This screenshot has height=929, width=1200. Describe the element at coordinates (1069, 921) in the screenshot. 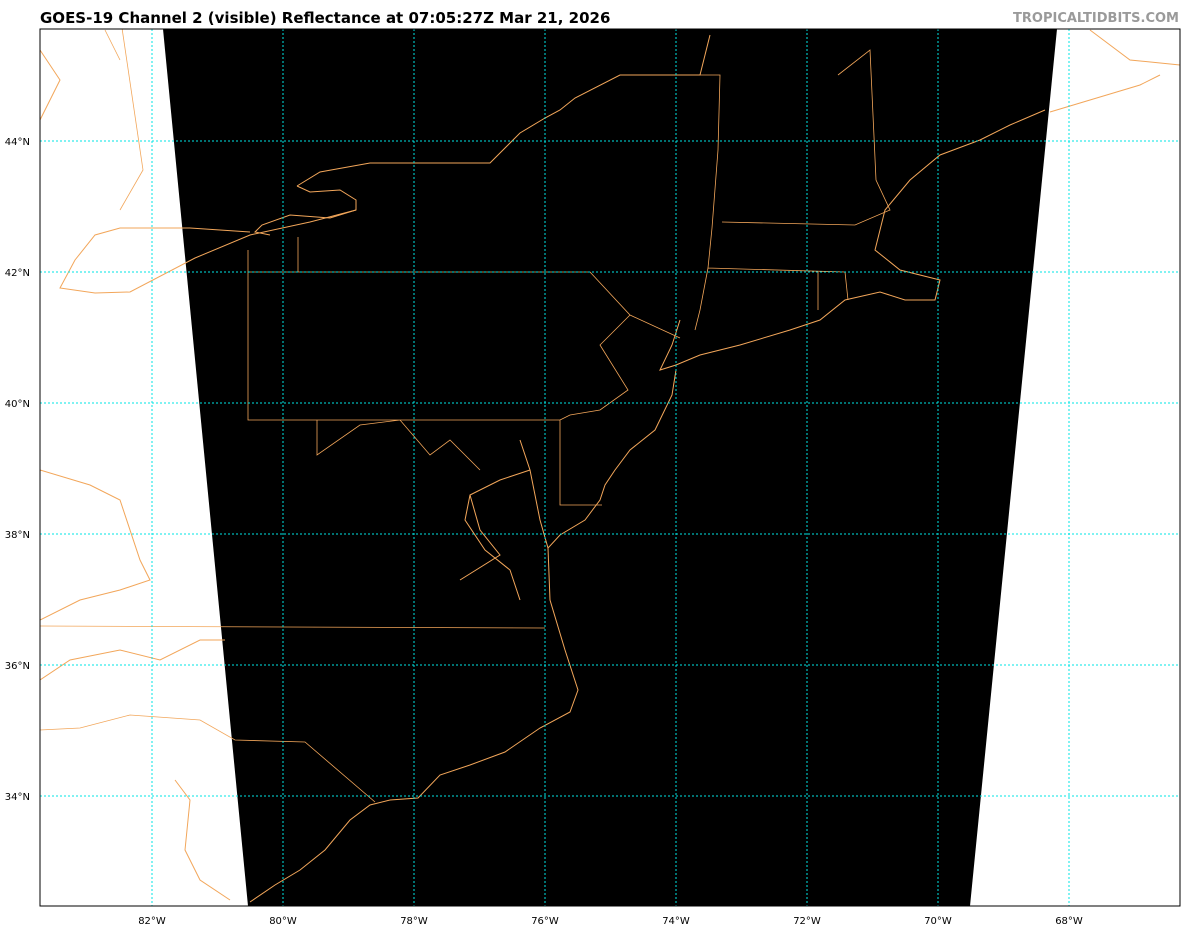

I see `lon-label: 68°W` at that location.